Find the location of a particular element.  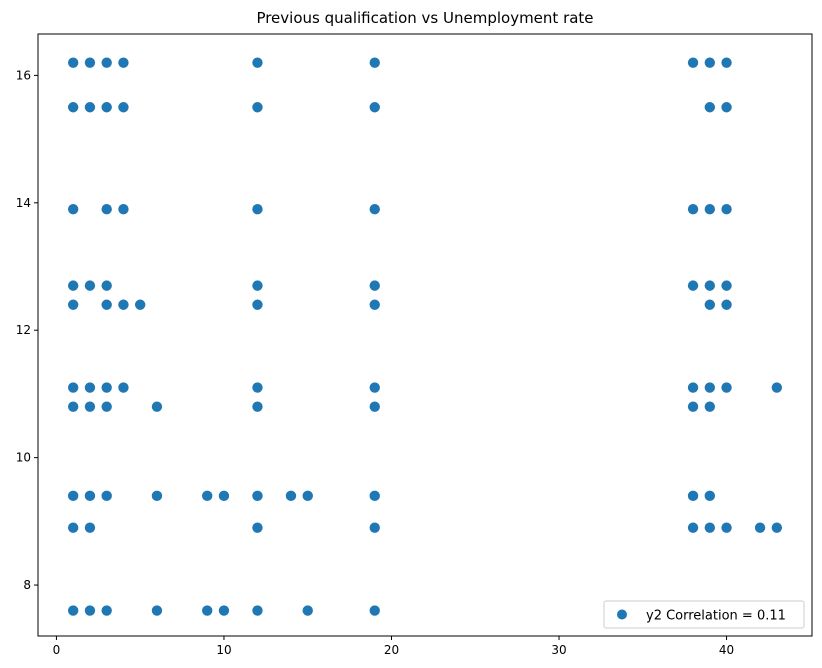

x-tick-label: 30 is located at coordinates (558, 650).